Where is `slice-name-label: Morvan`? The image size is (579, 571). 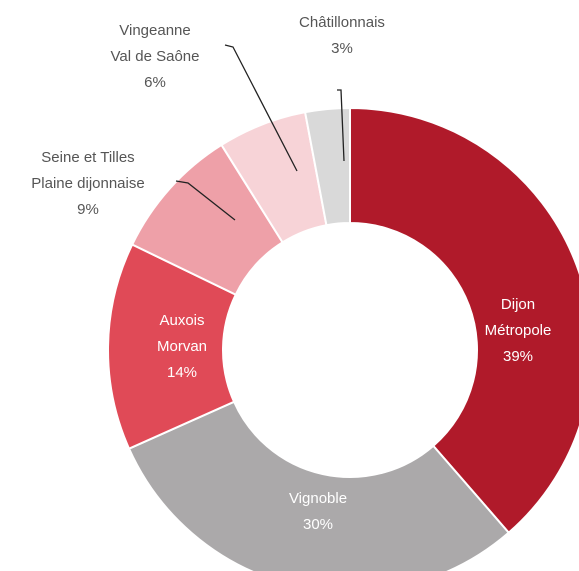
slice-name-label: Morvan is located at coordinates (182, 346).